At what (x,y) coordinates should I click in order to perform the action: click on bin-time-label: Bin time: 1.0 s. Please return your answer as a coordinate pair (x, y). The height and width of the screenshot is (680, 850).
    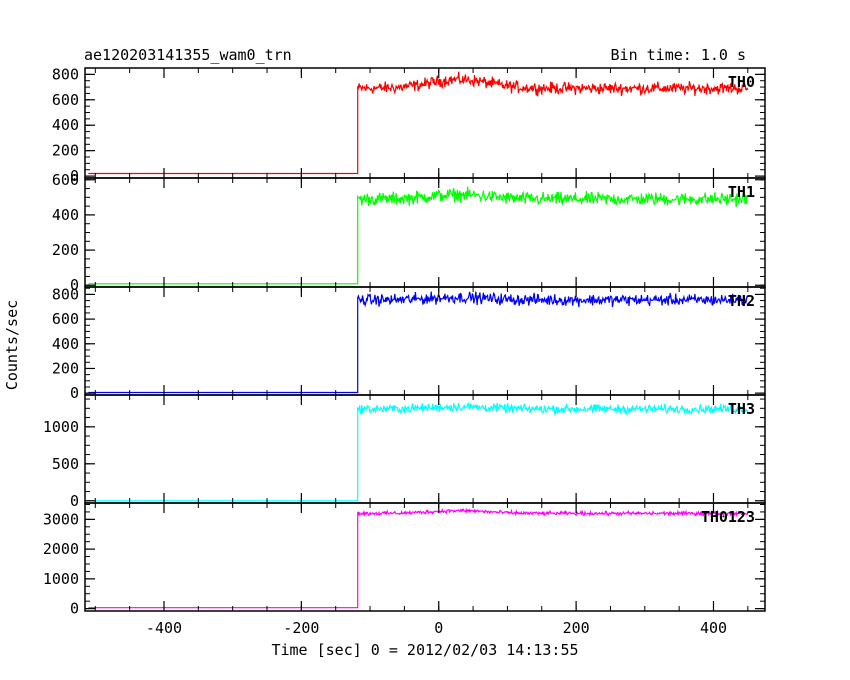
    Looking at the image, I should click on (678, 55).